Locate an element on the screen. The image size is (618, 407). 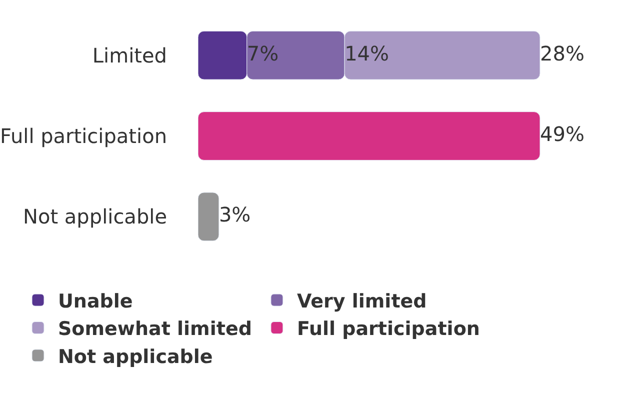
legend-label: Unable is located at coordinates (95, 301).